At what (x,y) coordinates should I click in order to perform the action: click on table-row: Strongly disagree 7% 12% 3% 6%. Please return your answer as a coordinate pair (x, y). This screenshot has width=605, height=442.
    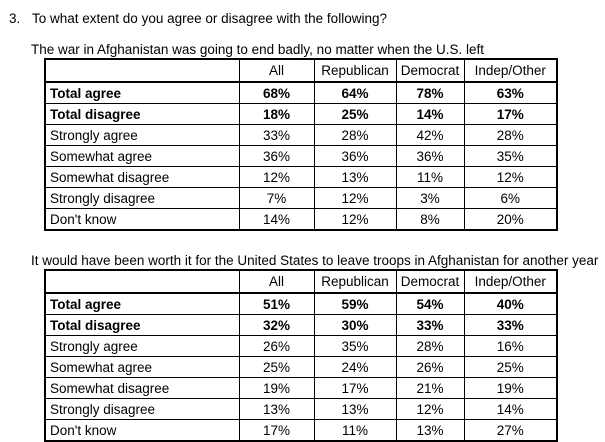
    Looking at the image, I should click on (301, 198).